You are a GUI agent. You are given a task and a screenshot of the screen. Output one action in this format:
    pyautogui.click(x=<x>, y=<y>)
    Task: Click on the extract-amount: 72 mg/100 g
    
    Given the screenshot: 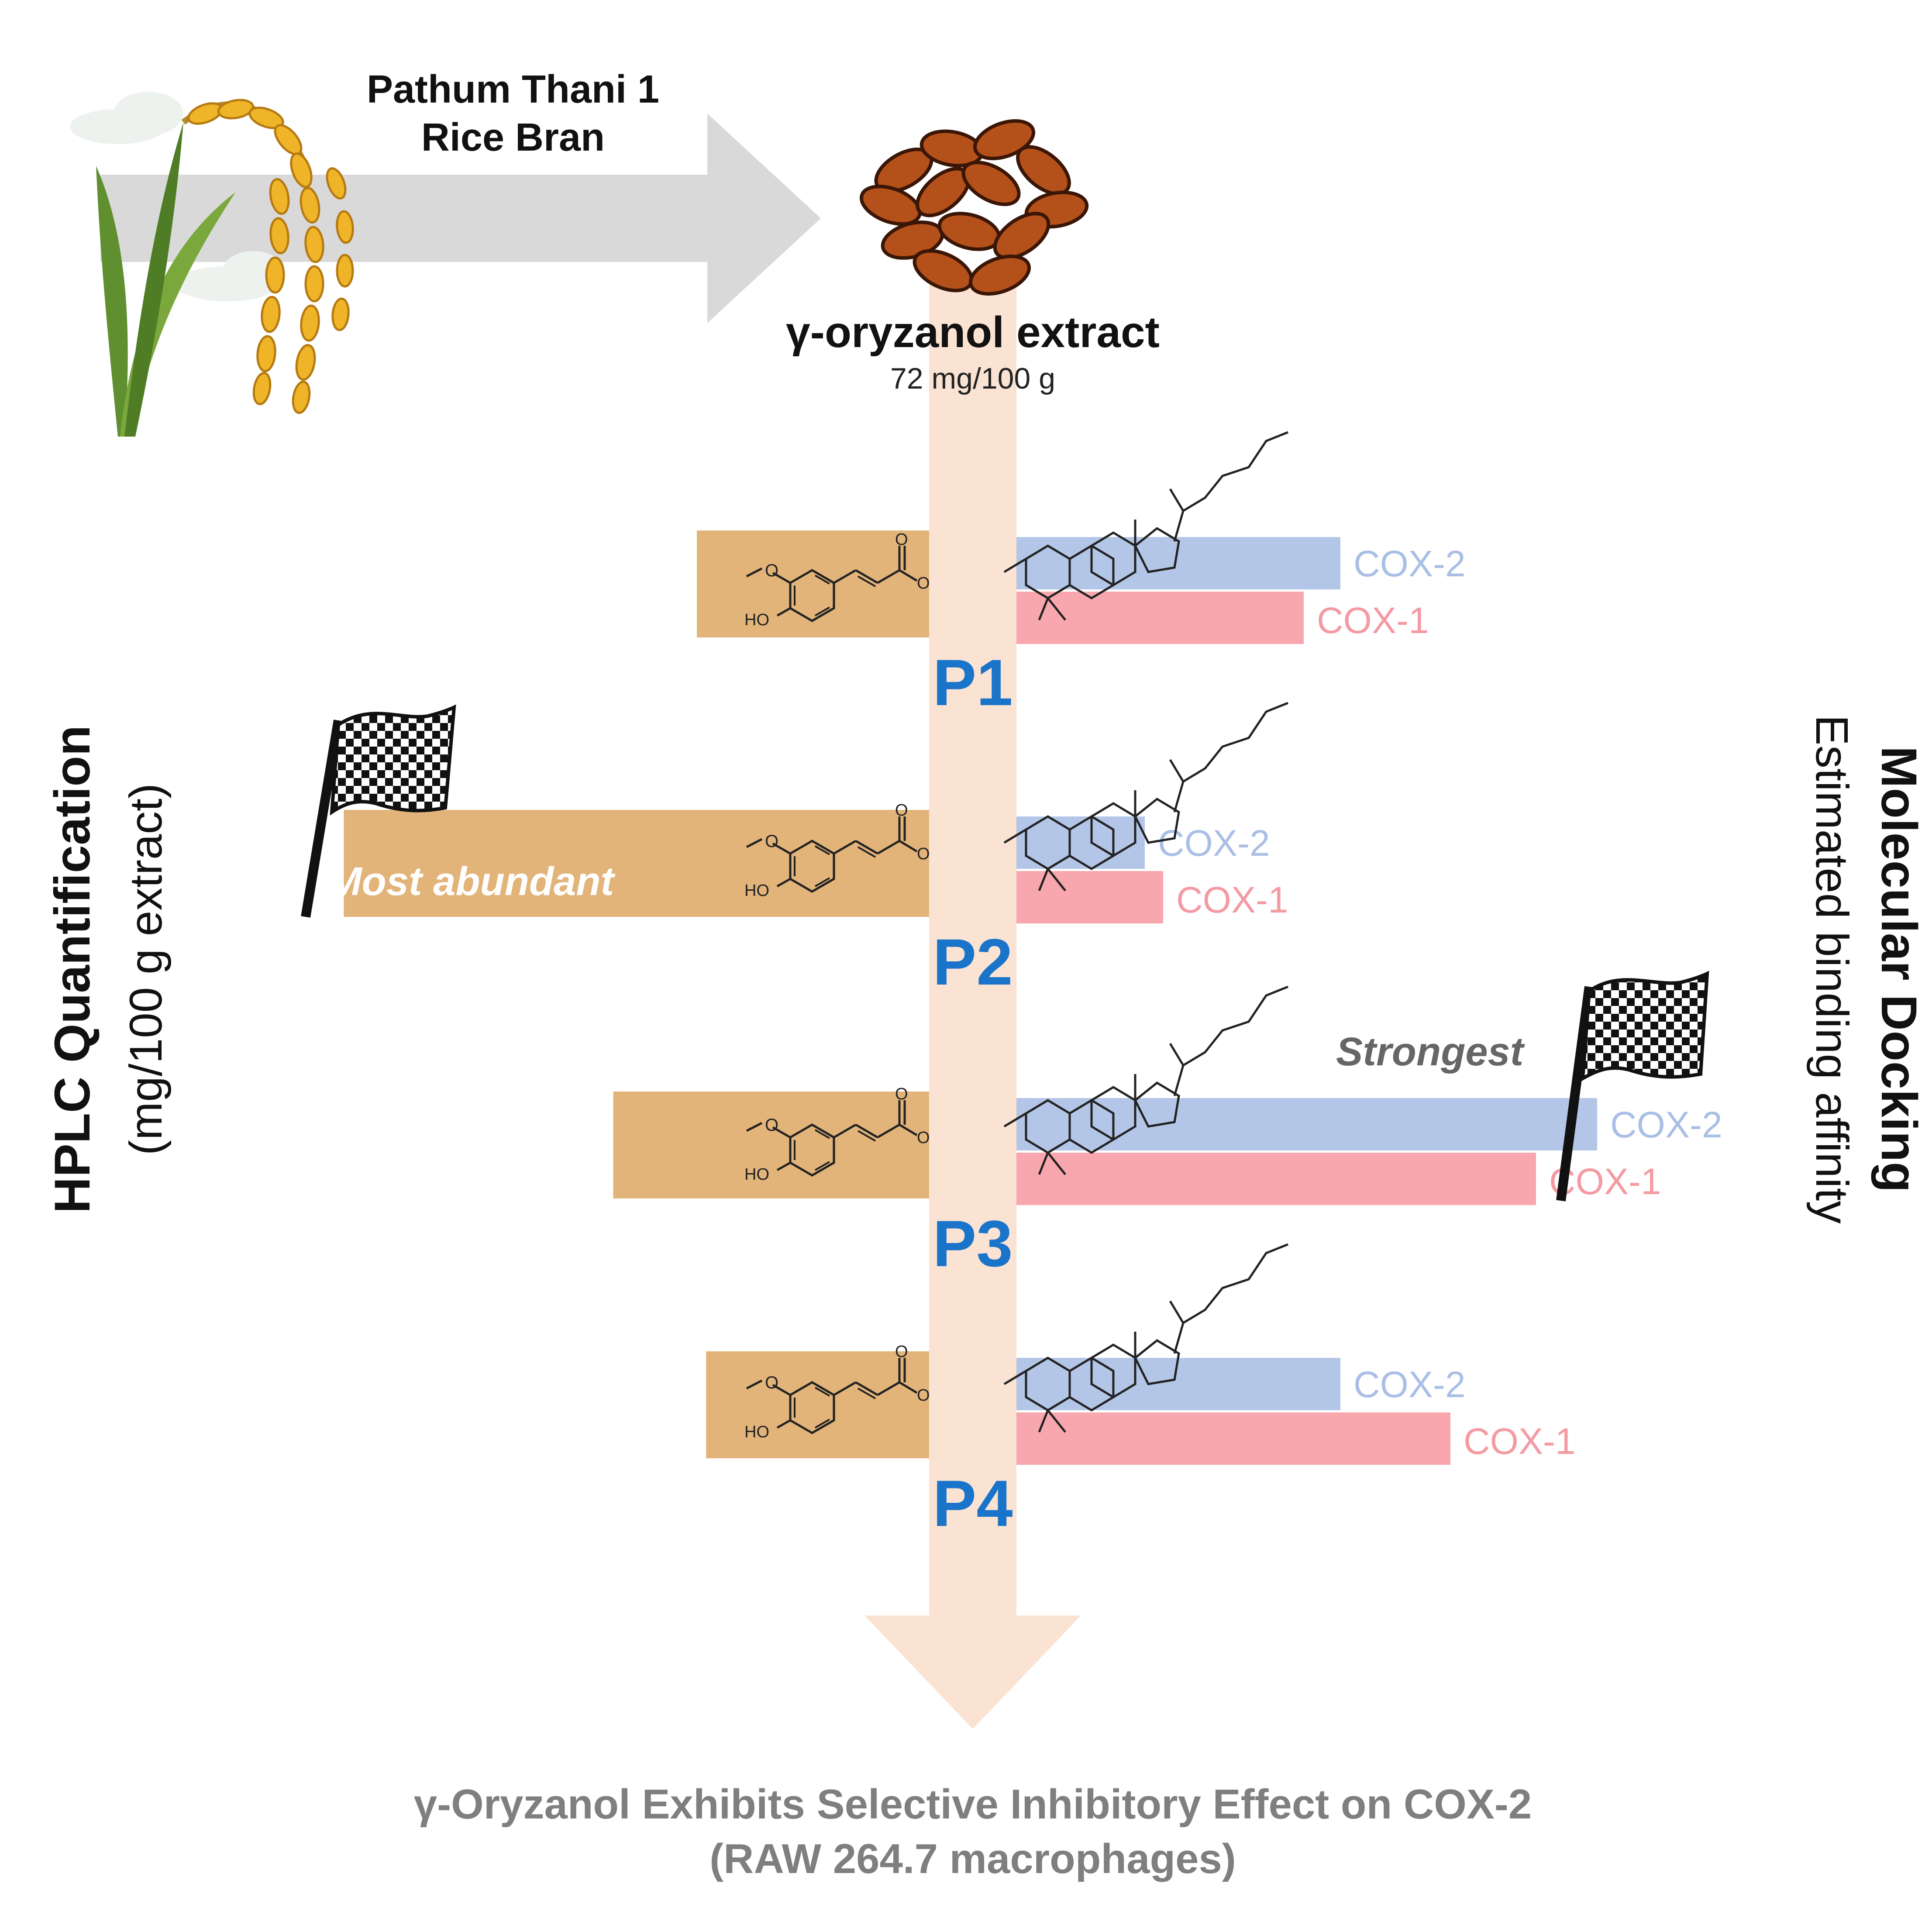 What is the action you would take?
    pyautogui.click(x=972, y=378)
    